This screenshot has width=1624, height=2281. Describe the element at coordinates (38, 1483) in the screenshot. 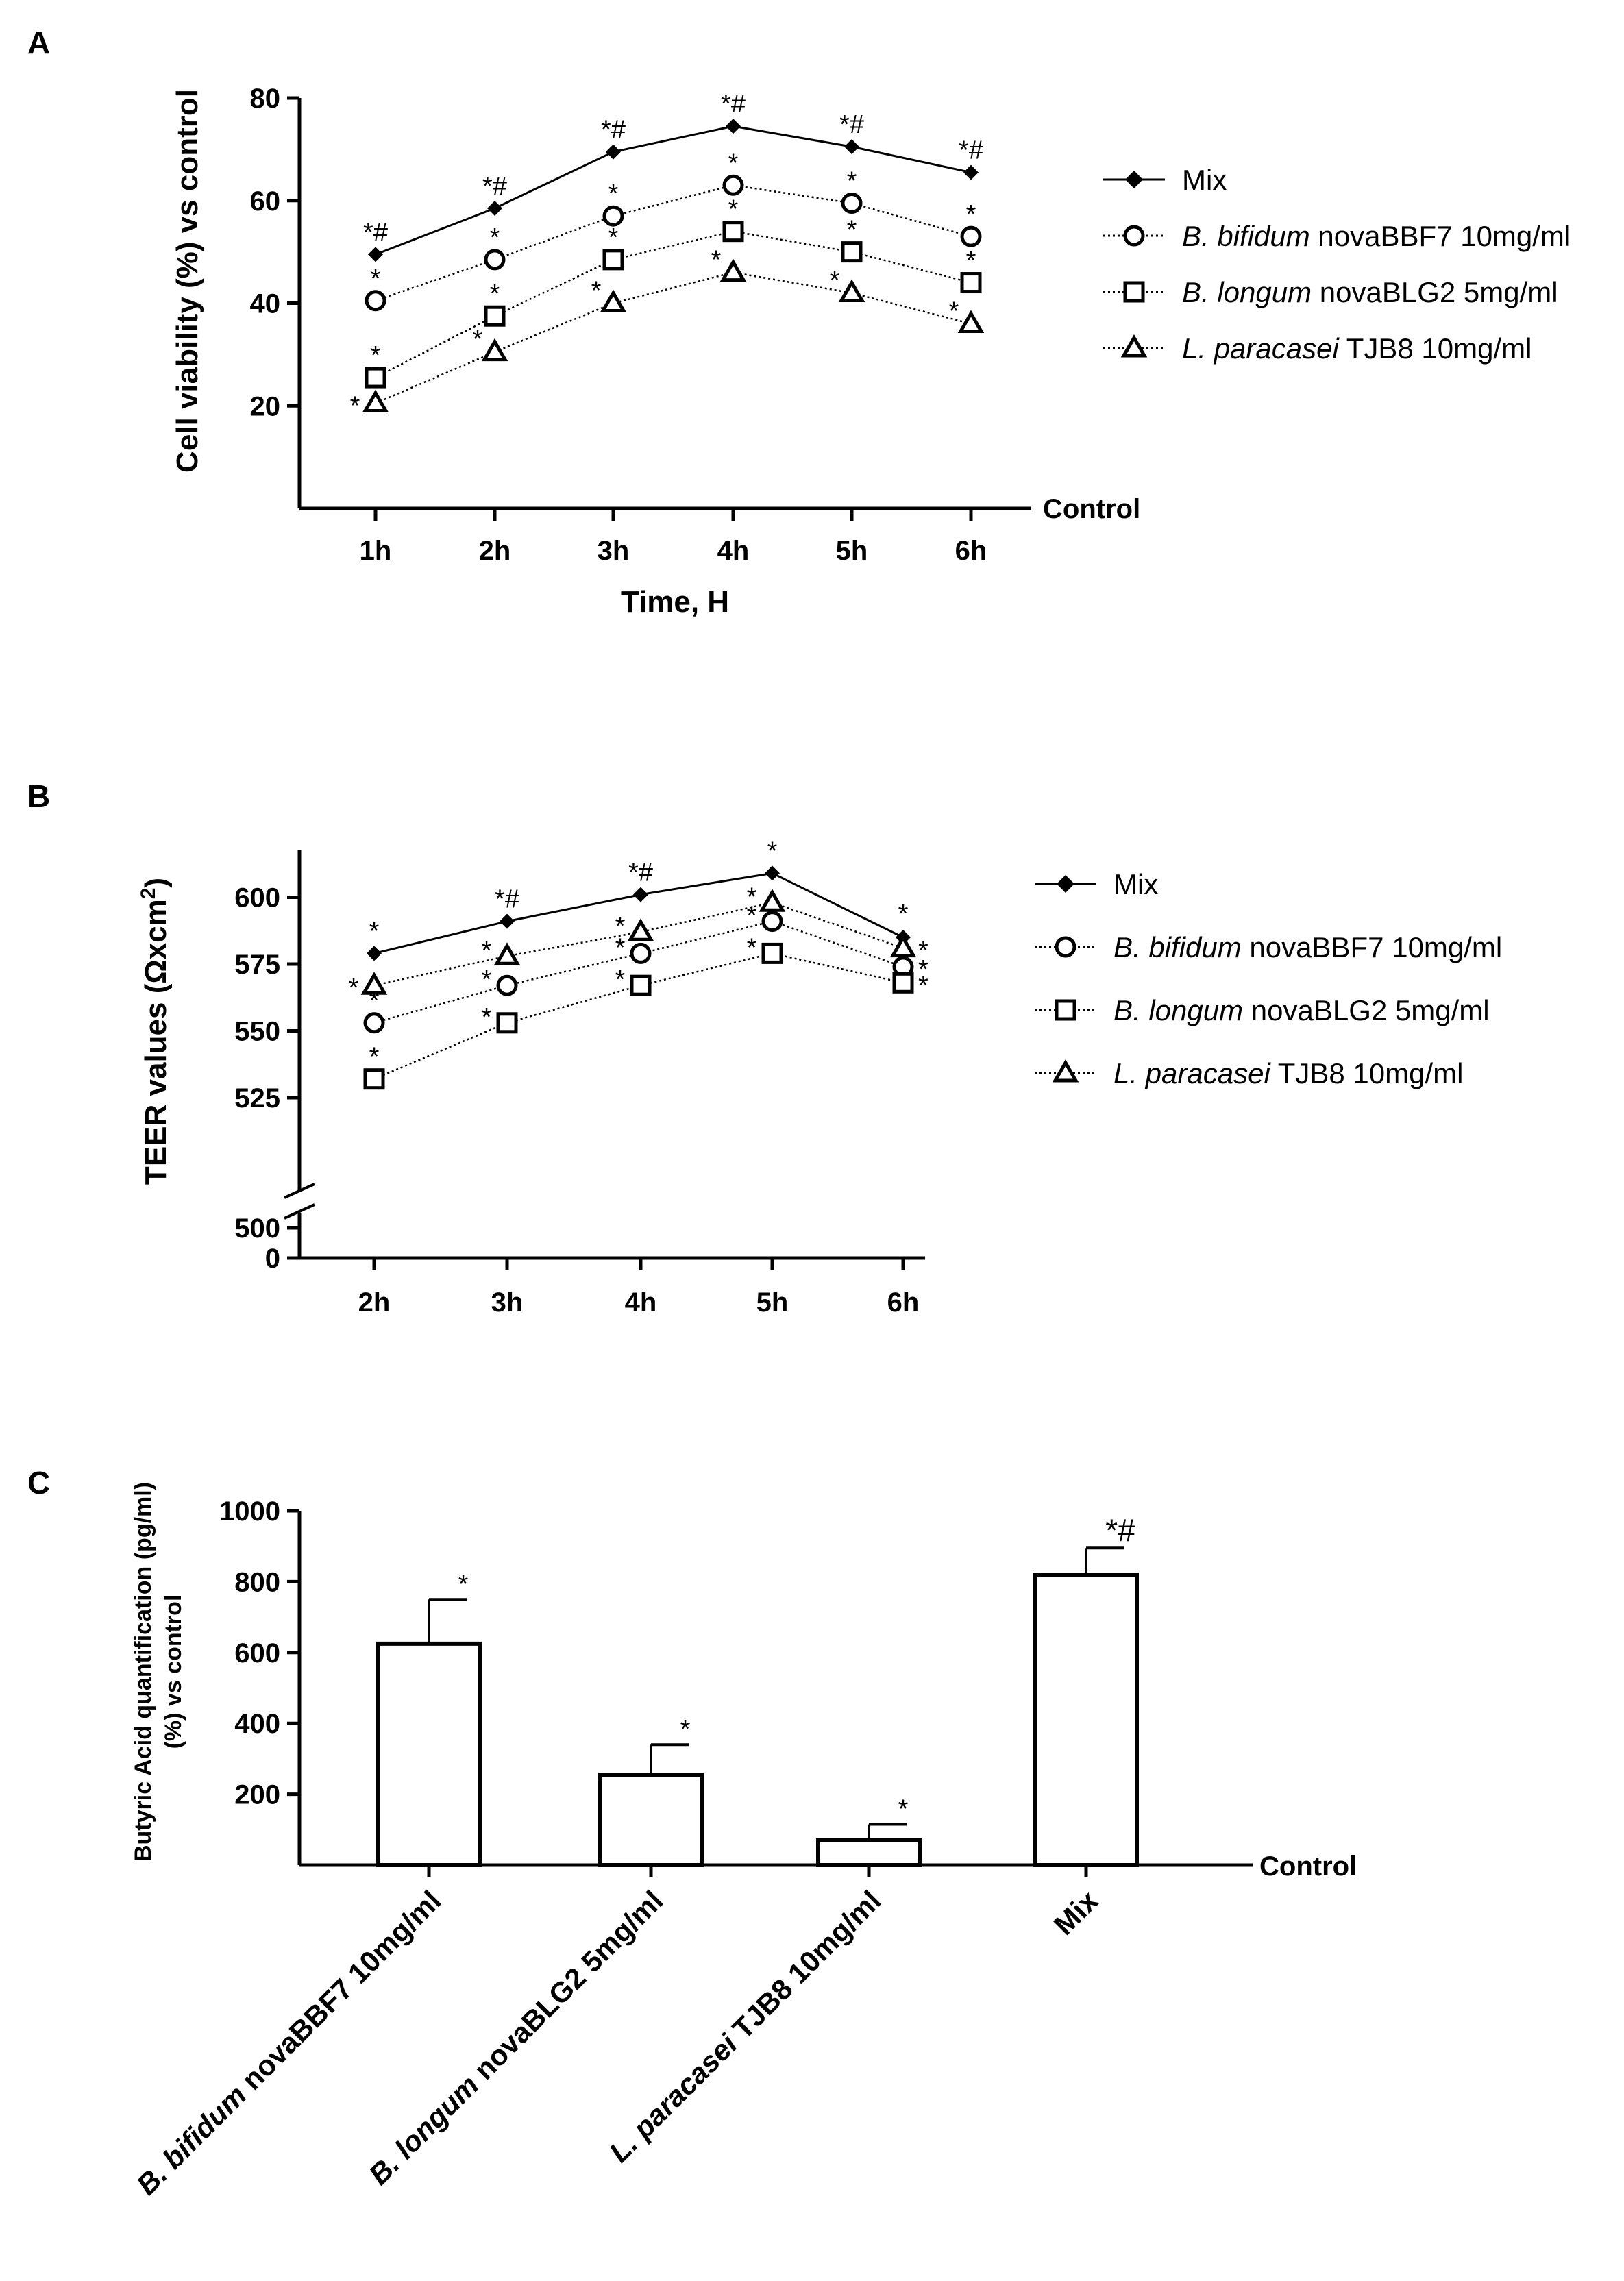

I see `panel-letter-c: C` at that location.